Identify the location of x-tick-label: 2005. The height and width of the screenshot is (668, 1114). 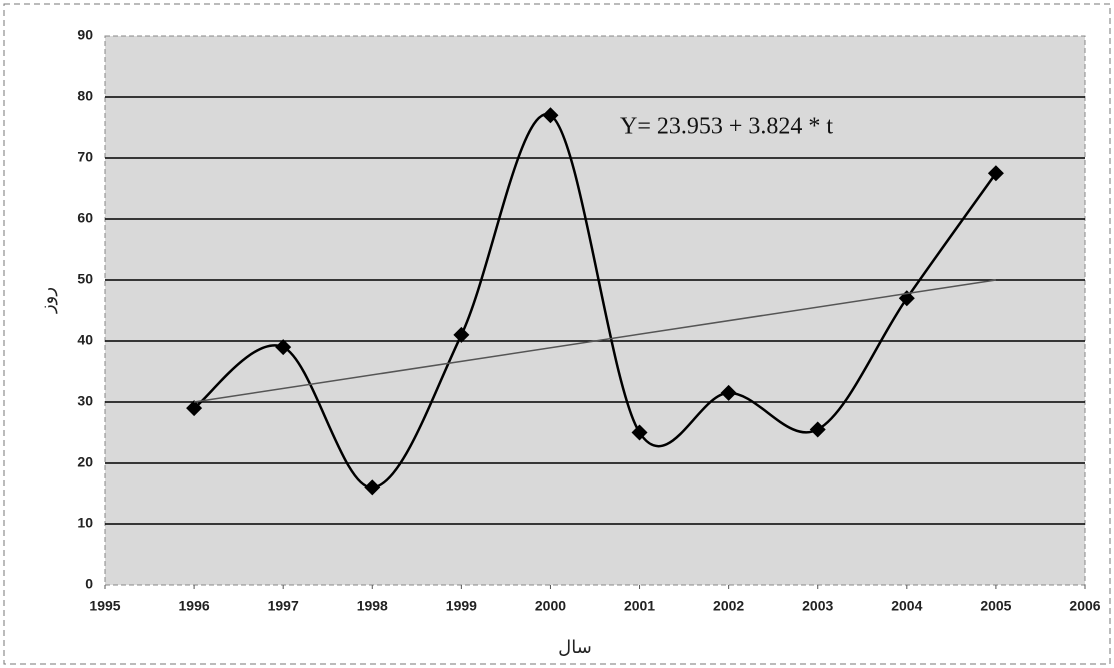
(995, 606).